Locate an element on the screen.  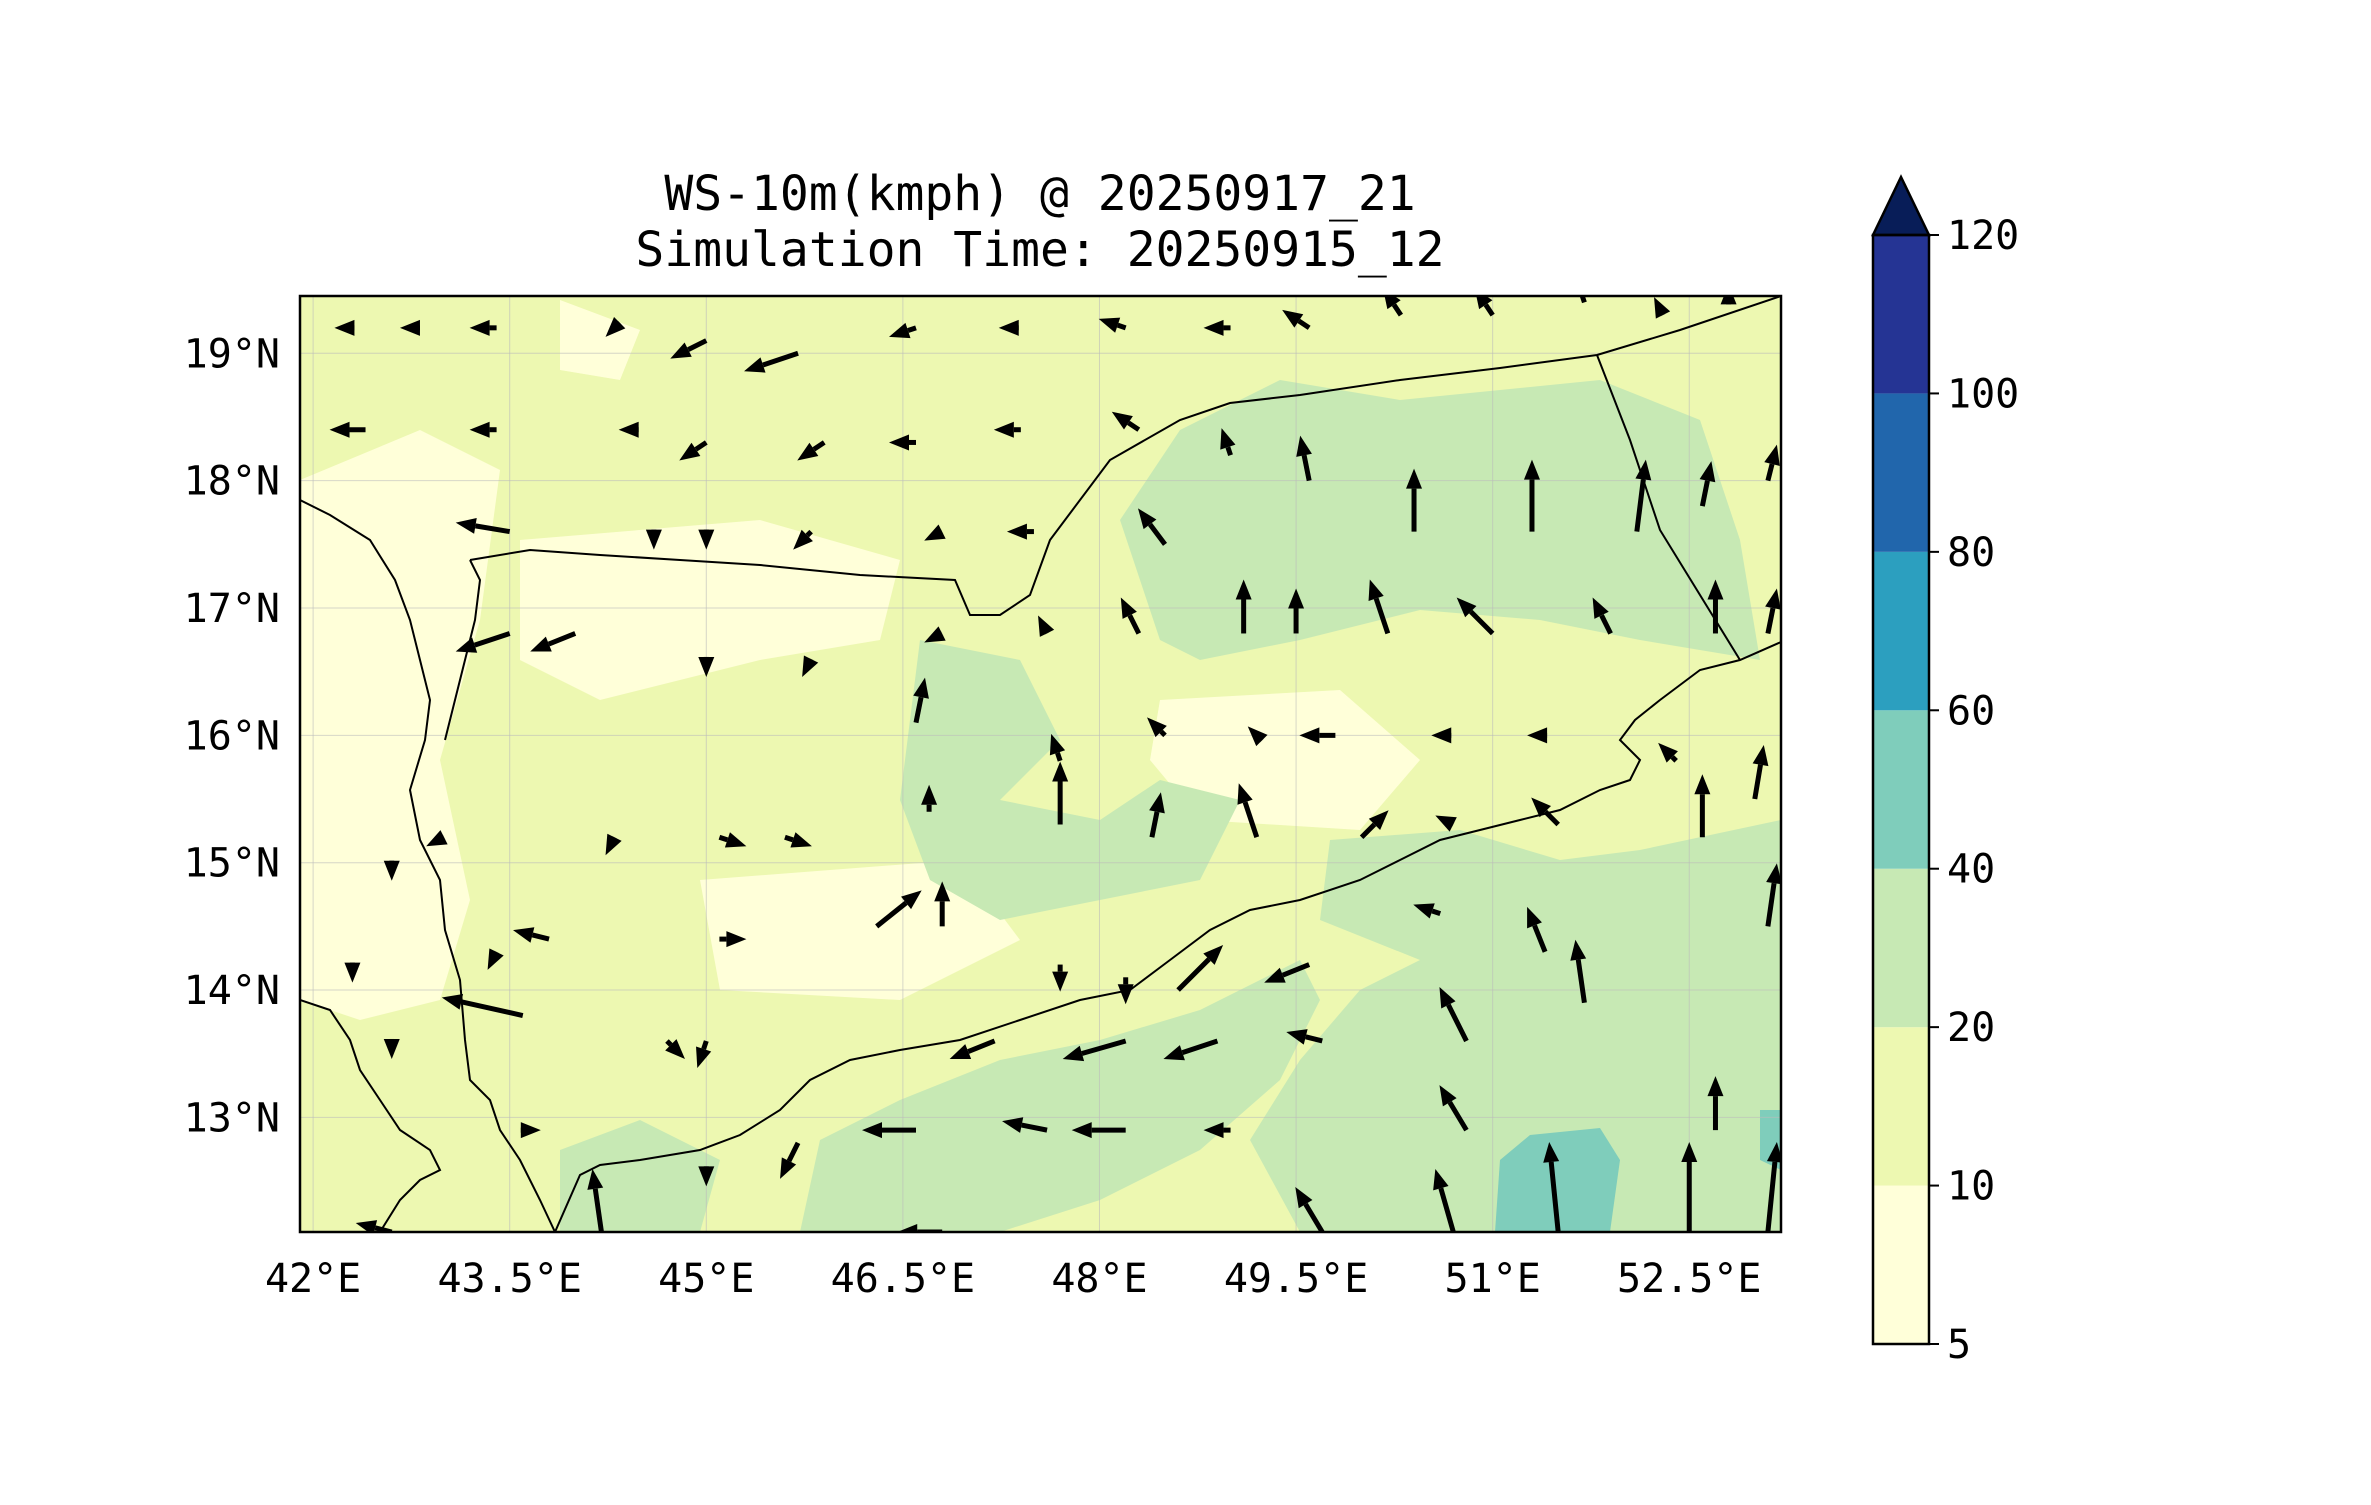
colorbar-tick-label: 20 is located at coordinates (1971, 1028).